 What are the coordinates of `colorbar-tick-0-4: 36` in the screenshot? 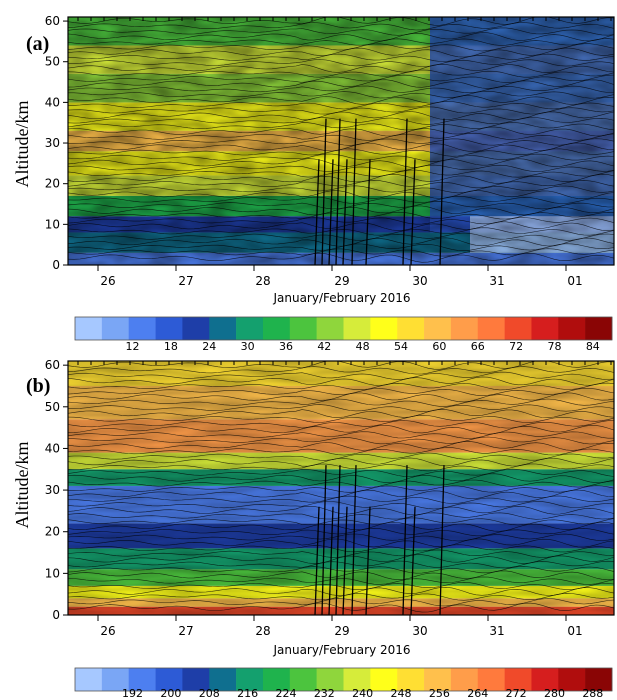 It's located at (286, 346).